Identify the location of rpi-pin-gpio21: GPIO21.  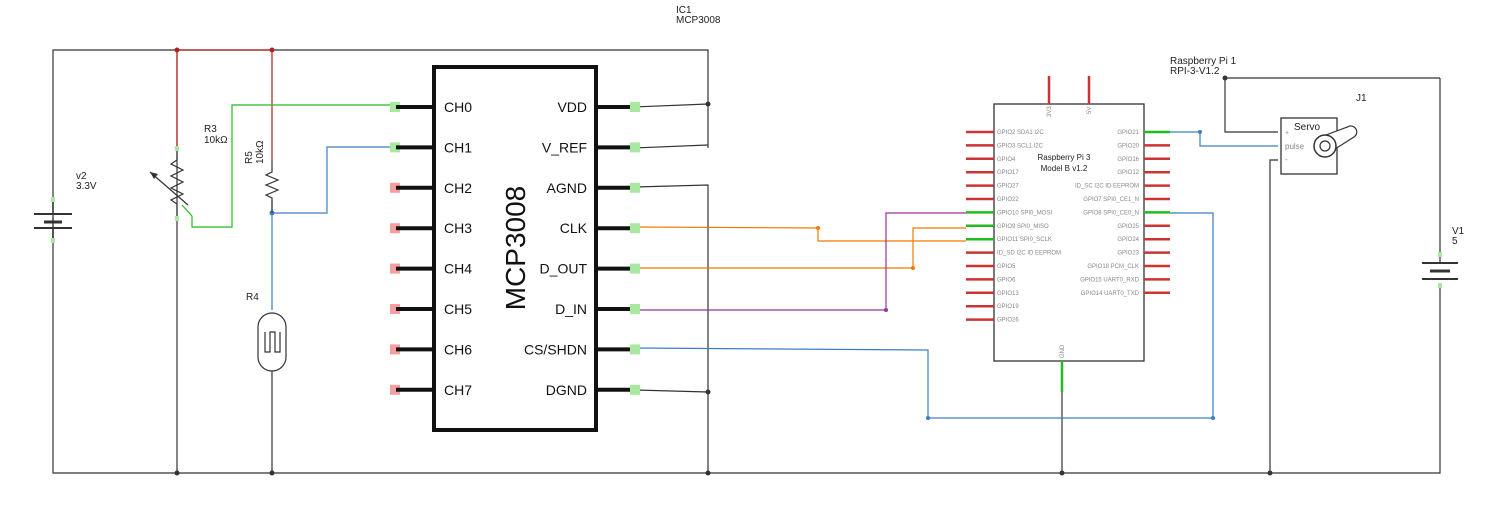
(1143, 133).